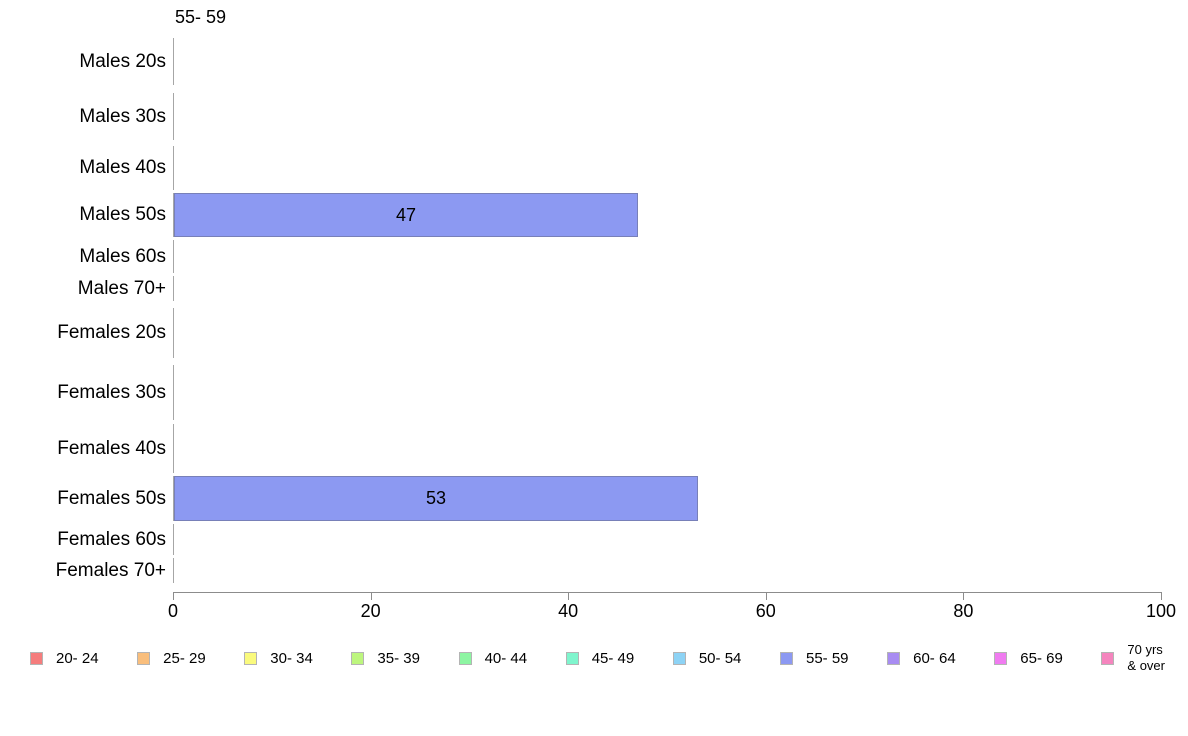  What do you see at coordinates (1041, 658) in the screenshot?
I see `legend-label: 65- 69` at bounding box center [1041, 658].